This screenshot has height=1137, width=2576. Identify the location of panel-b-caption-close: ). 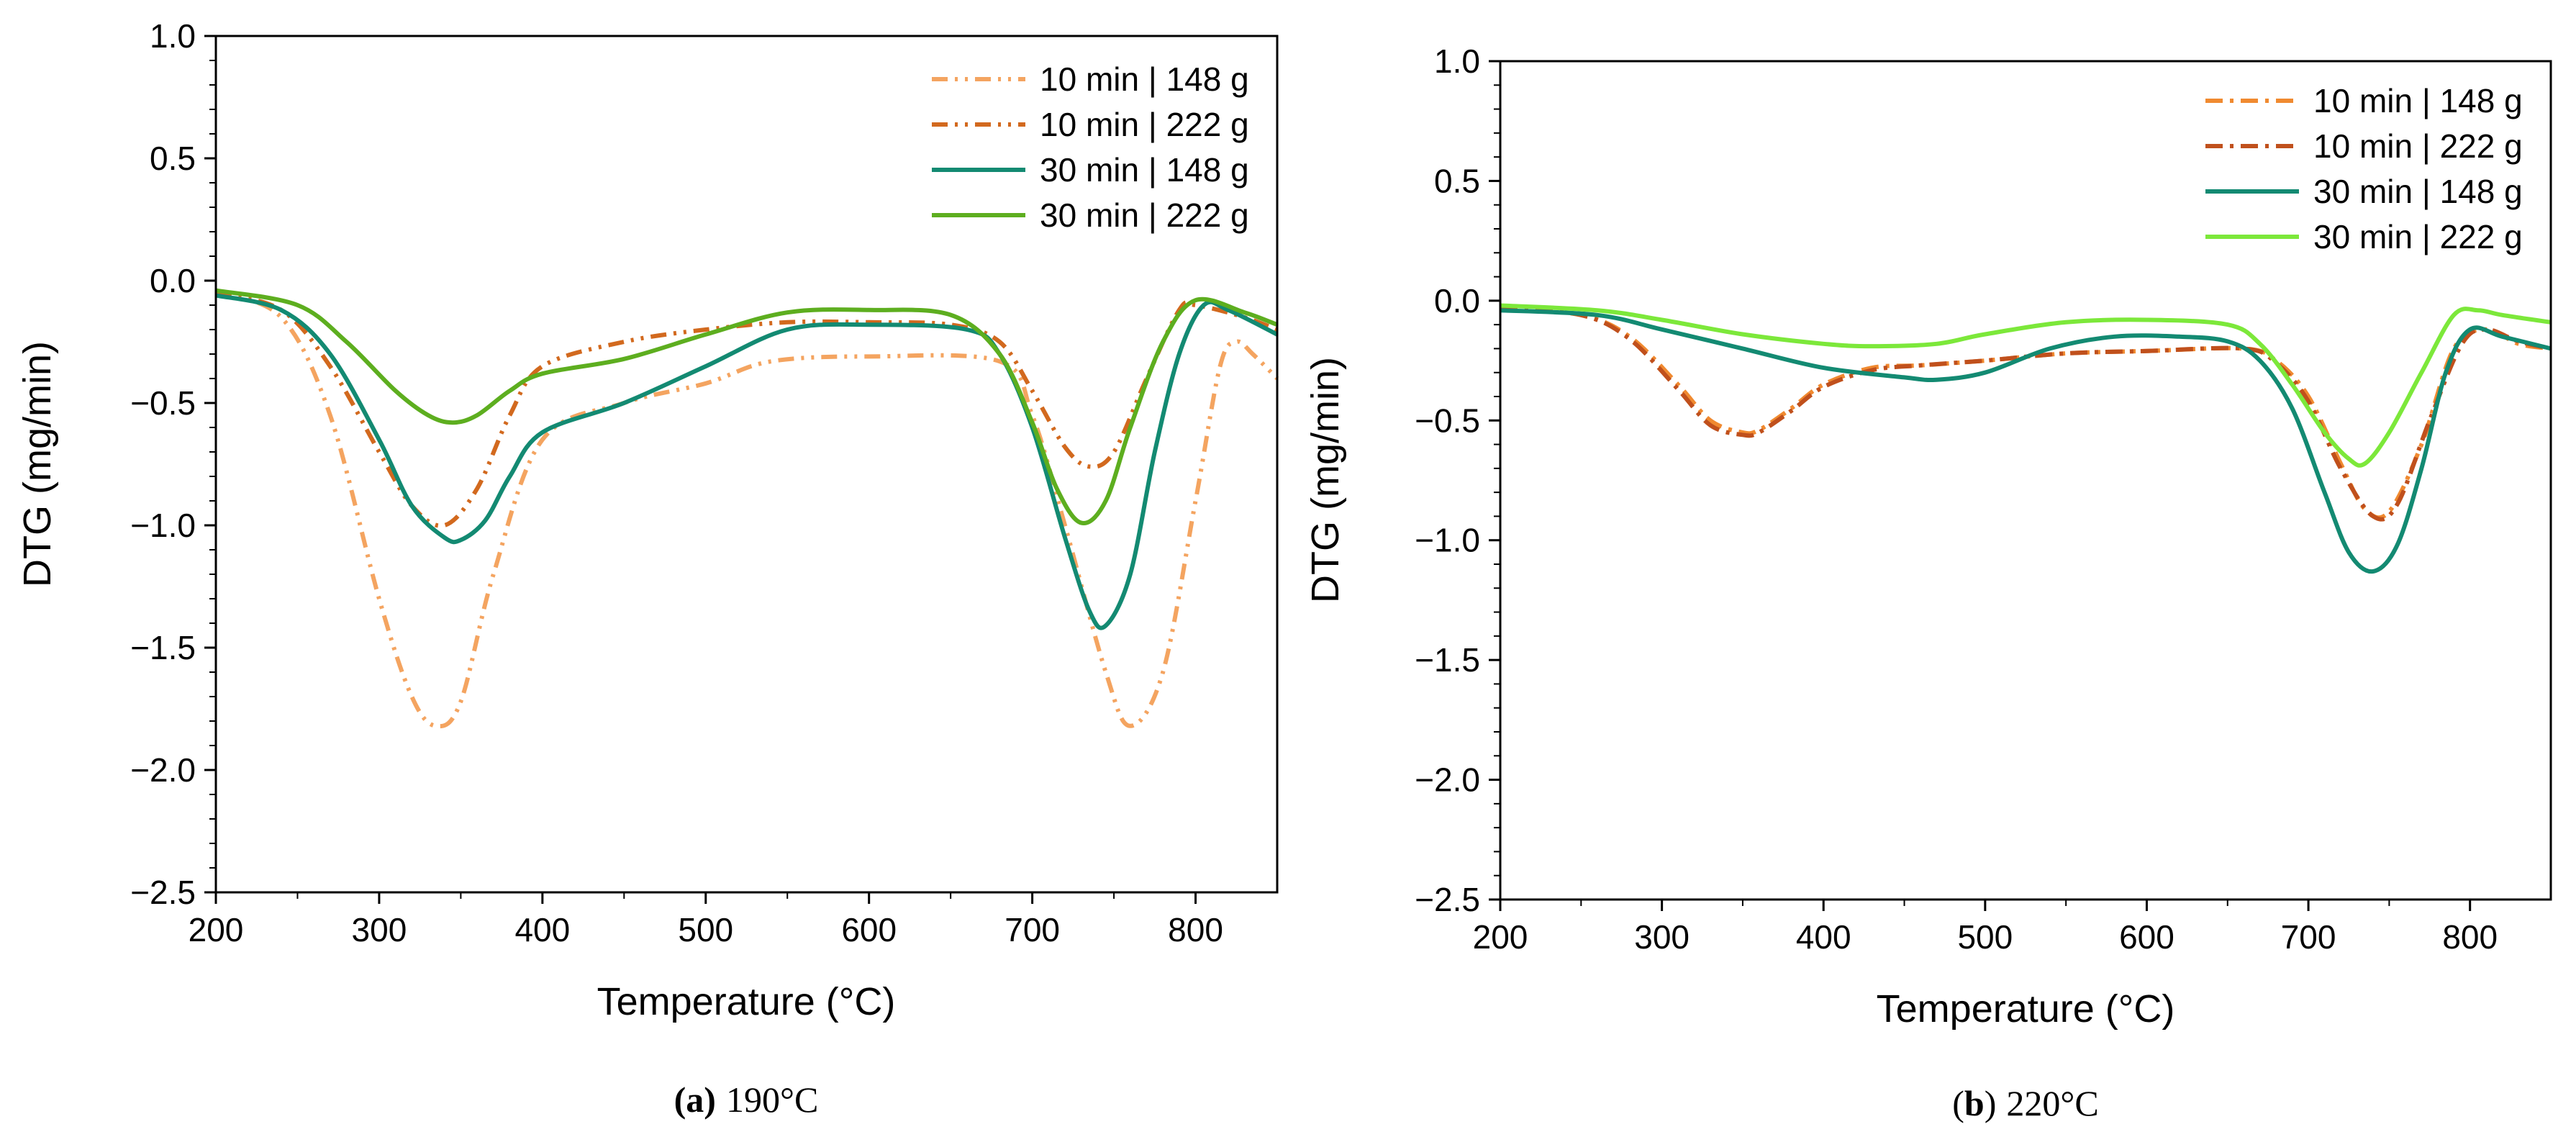
(1991, 1103).